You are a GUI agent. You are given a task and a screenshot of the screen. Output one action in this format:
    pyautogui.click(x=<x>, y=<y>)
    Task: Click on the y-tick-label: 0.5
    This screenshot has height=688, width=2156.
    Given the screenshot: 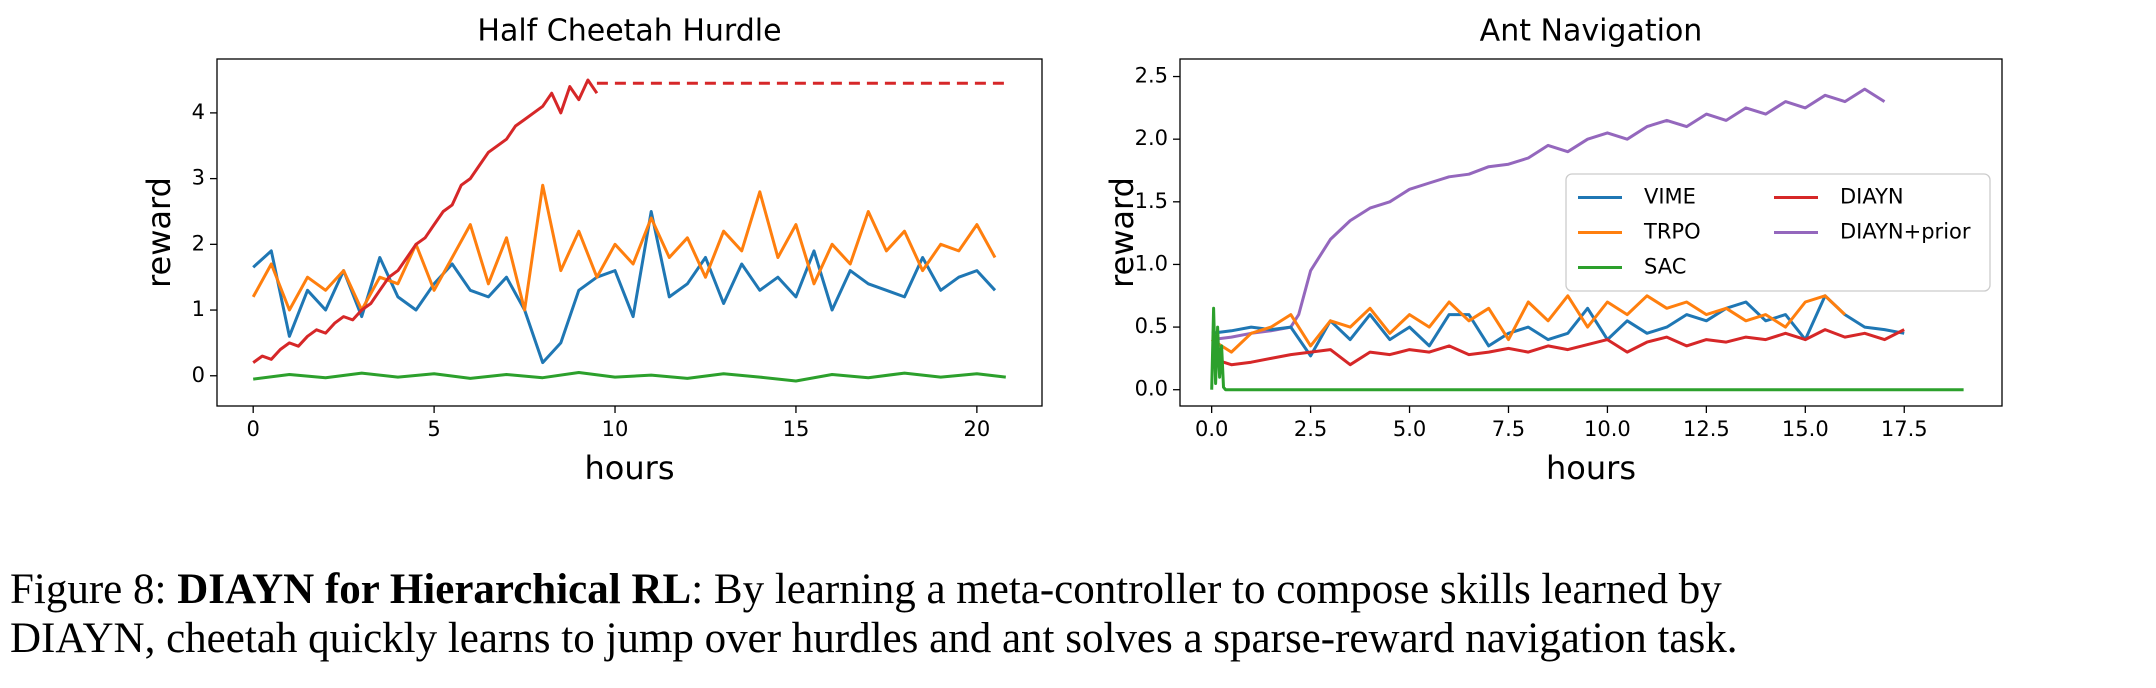 What is the action you would take?
    pyautogui.click(x=1151, y=326)
    